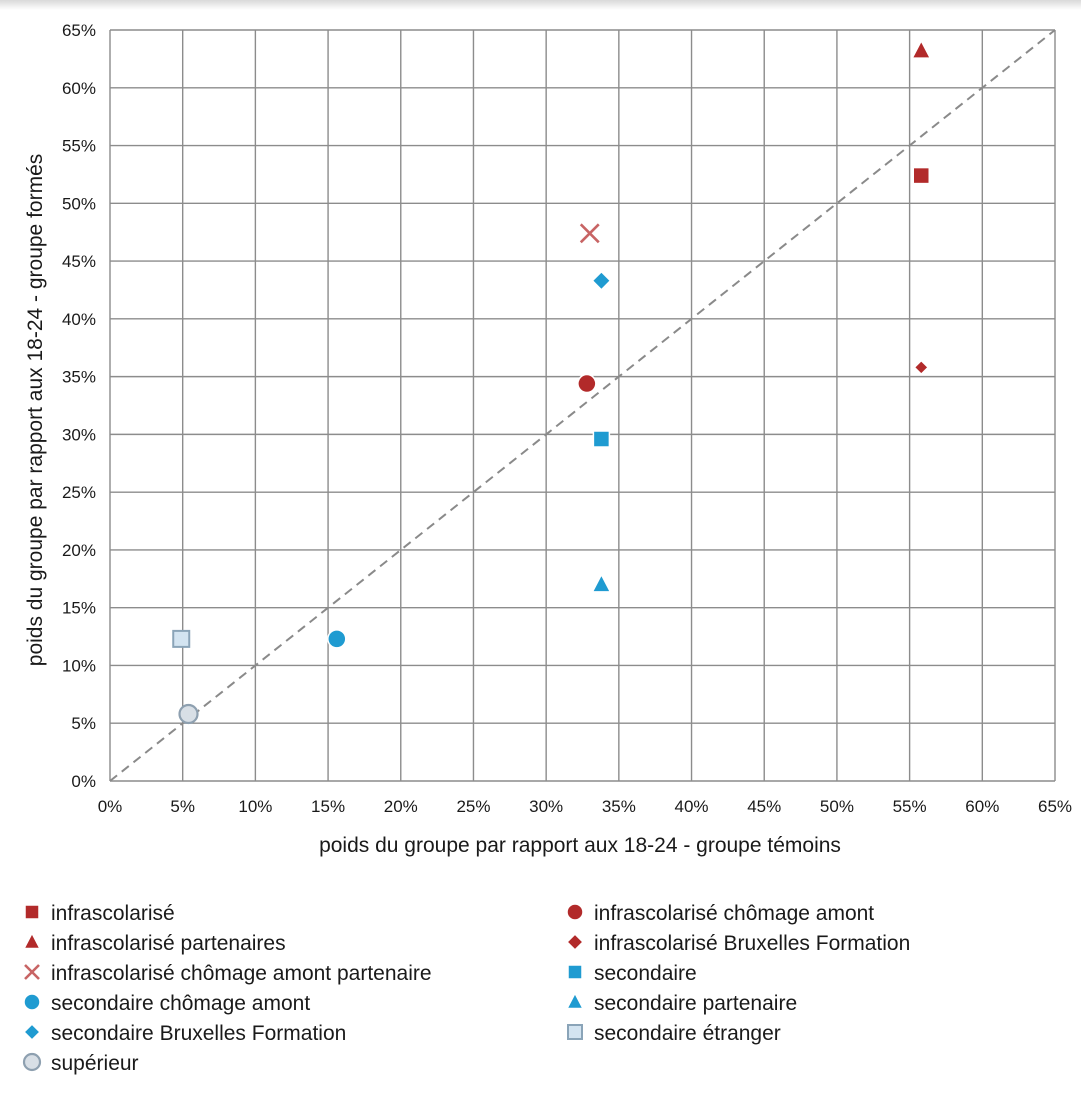 The image size is (1081, 1099). I want to click on legend-label: secondaire Bruxelles Formation, so click(198, 1033).